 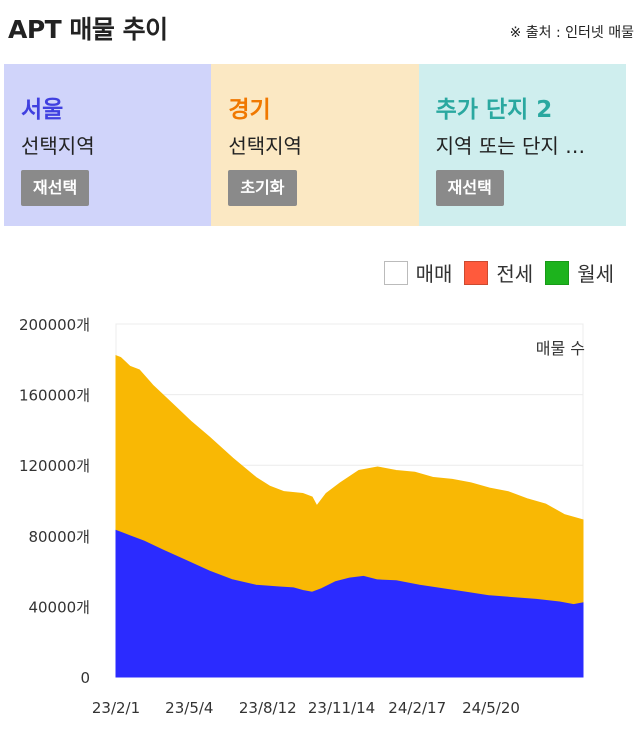 What do you see at coordinates (59, 607) in the screenshot?
I see `y-tick-label: 40000개` at bounding box center [59, 607].